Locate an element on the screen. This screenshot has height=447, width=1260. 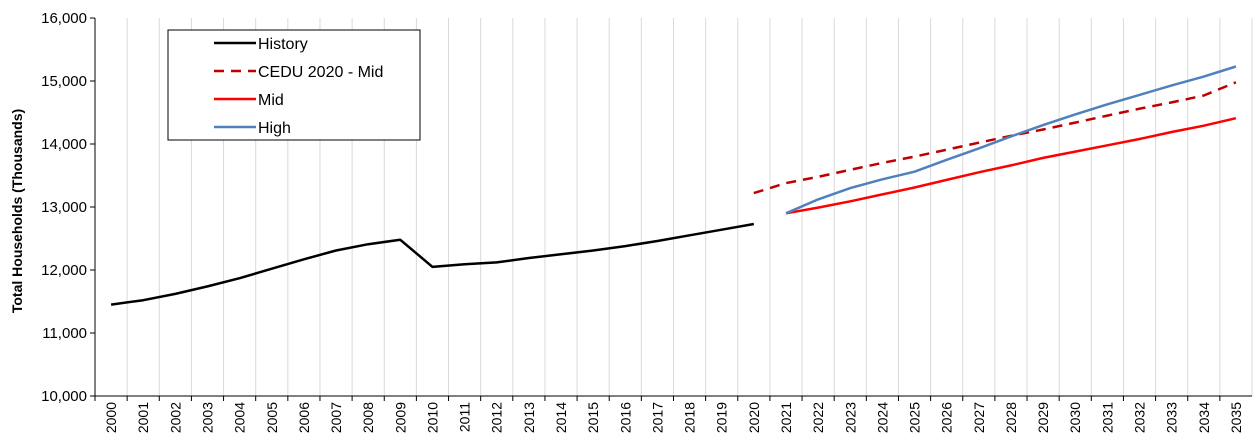
x-tick-label: 2024 is located at coordinates (882, 417).